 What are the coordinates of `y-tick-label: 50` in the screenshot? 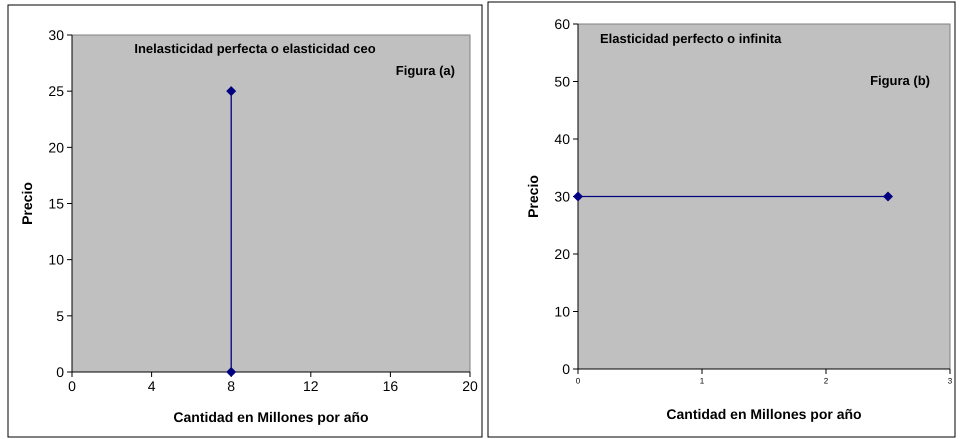 It's located at (562, 82).